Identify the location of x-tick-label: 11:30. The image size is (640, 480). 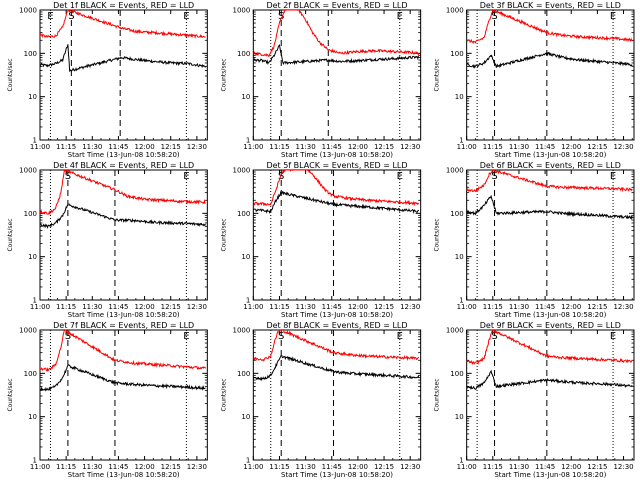
(92, 147).